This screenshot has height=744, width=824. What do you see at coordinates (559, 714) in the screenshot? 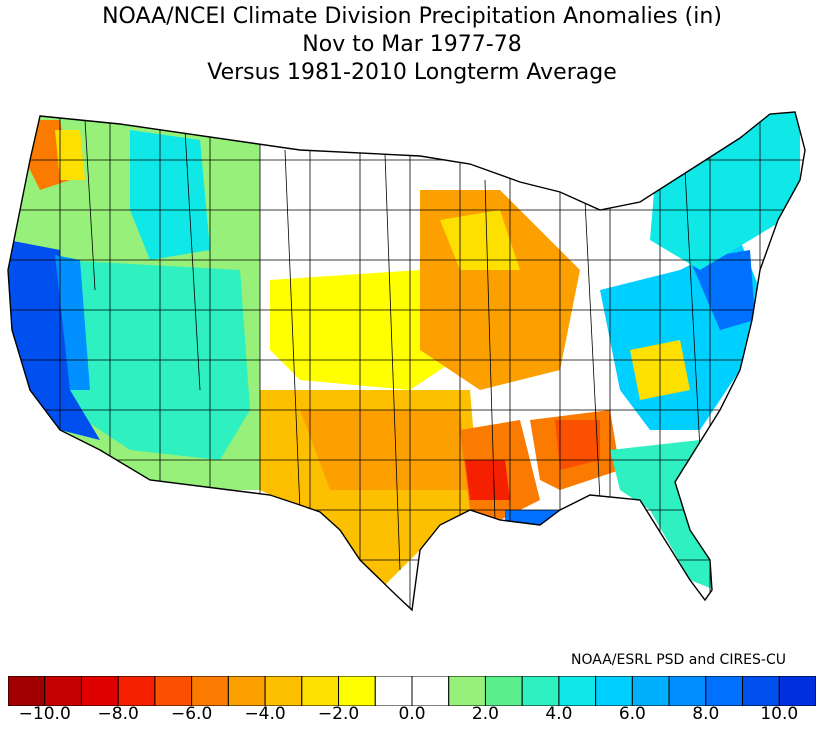
I see `legend-tick-label: 4.0` at bounding box center [559, 714].